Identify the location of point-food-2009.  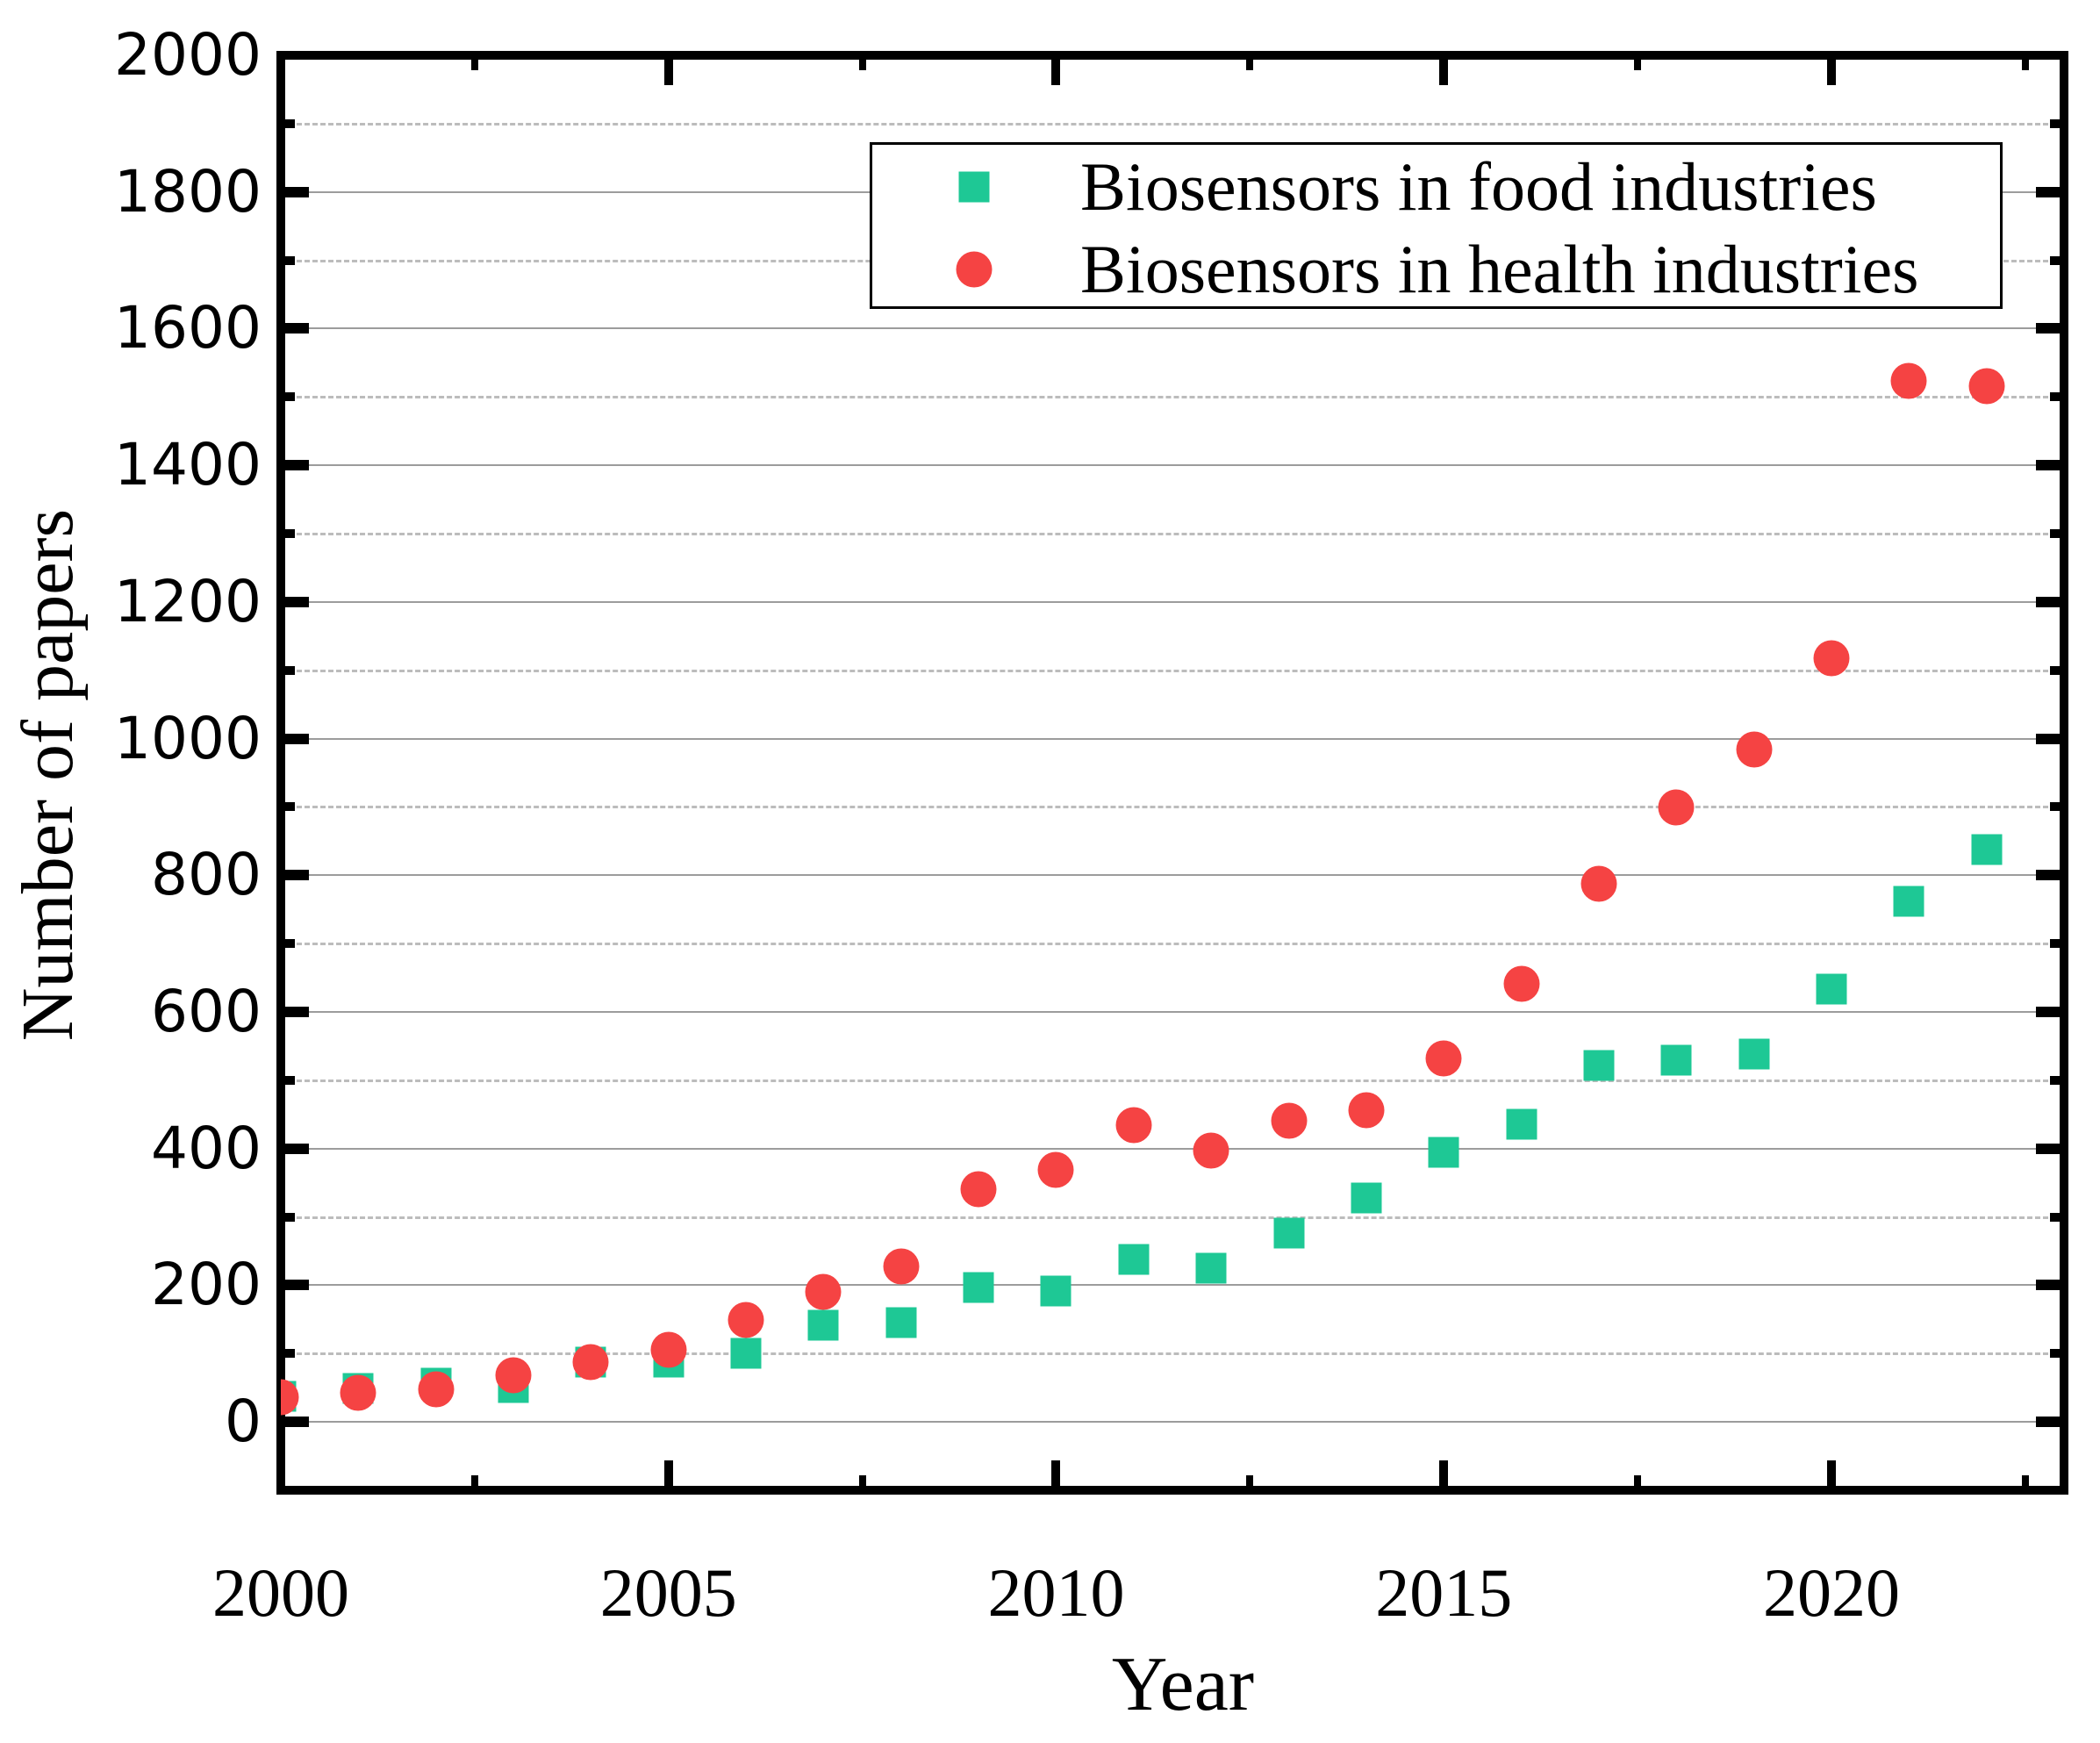
(979, 1287).